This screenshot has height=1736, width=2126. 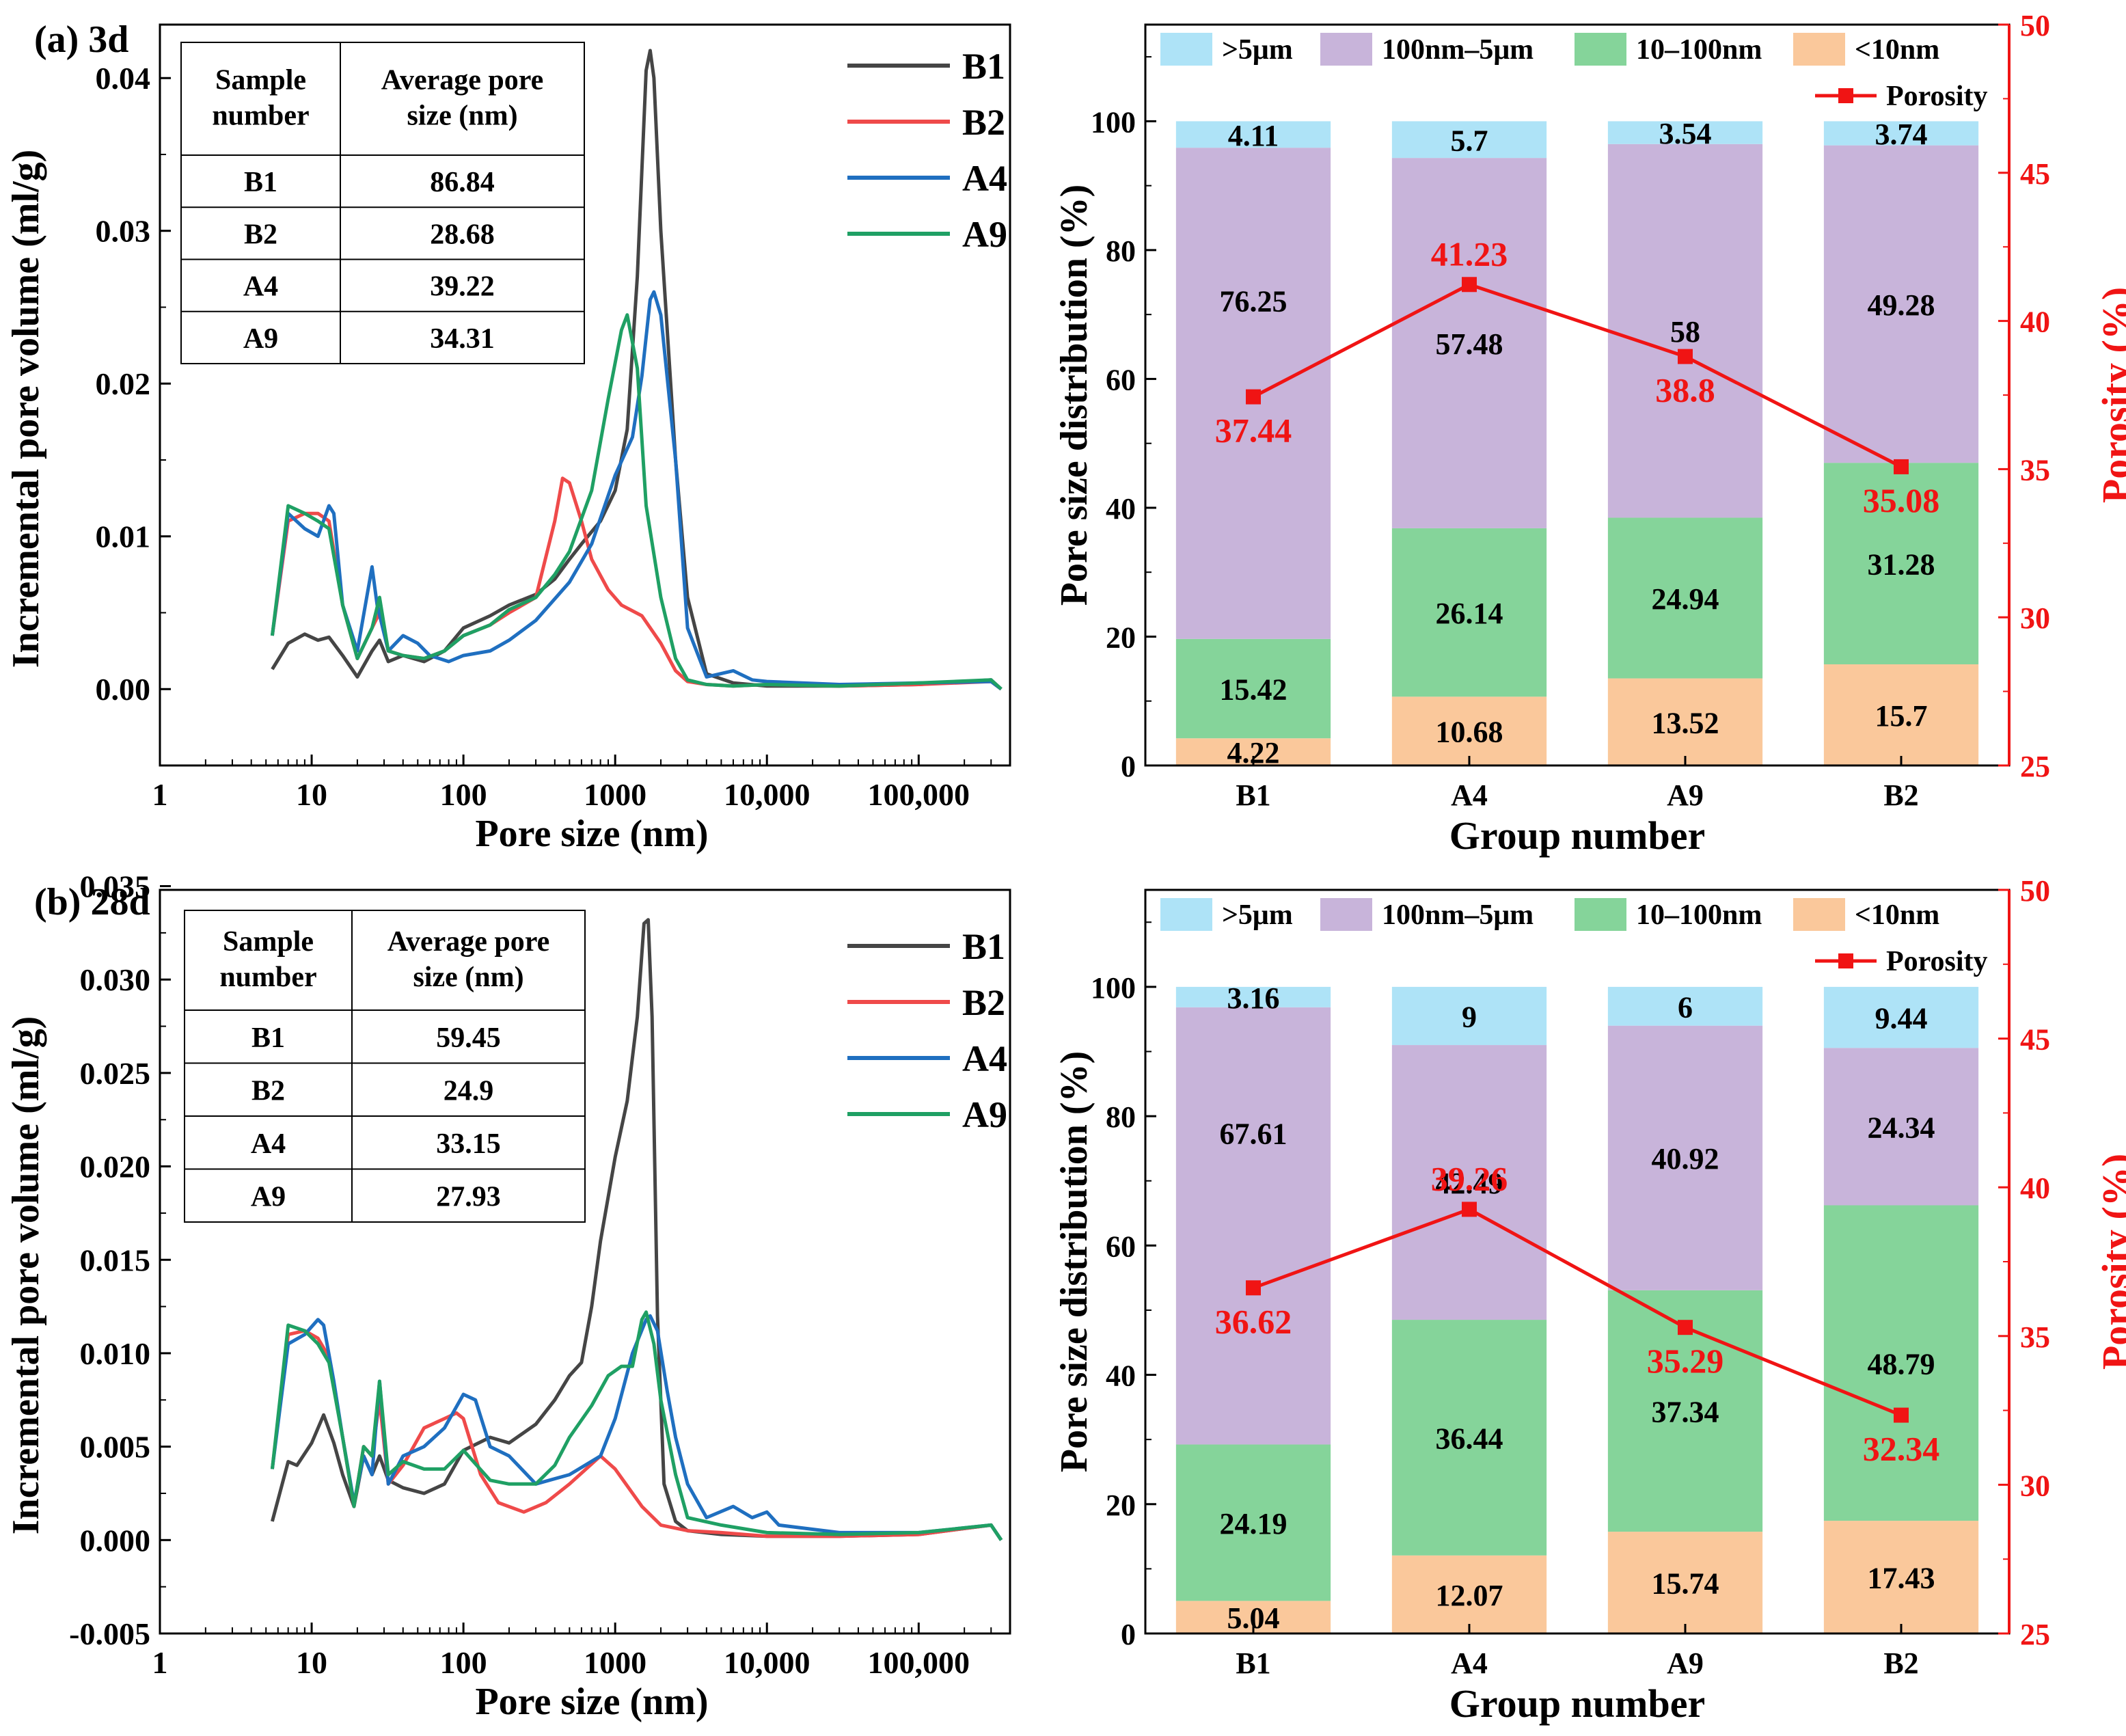 I want to click on y-tick-label: 0.000, so click(x=115, y=1540).